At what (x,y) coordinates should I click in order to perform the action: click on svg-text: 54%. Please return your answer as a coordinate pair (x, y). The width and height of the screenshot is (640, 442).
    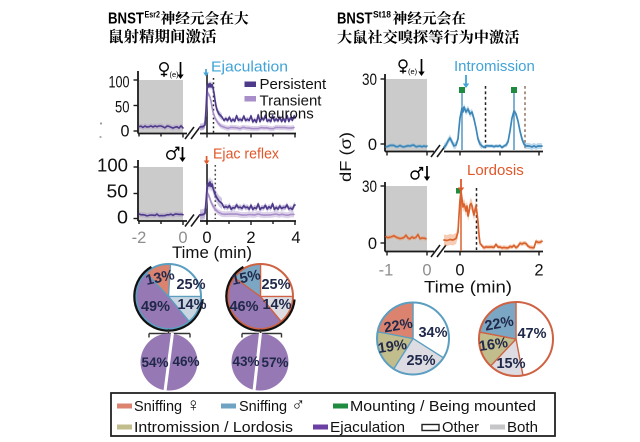
    Looking at the image, I should click on (154, 362).